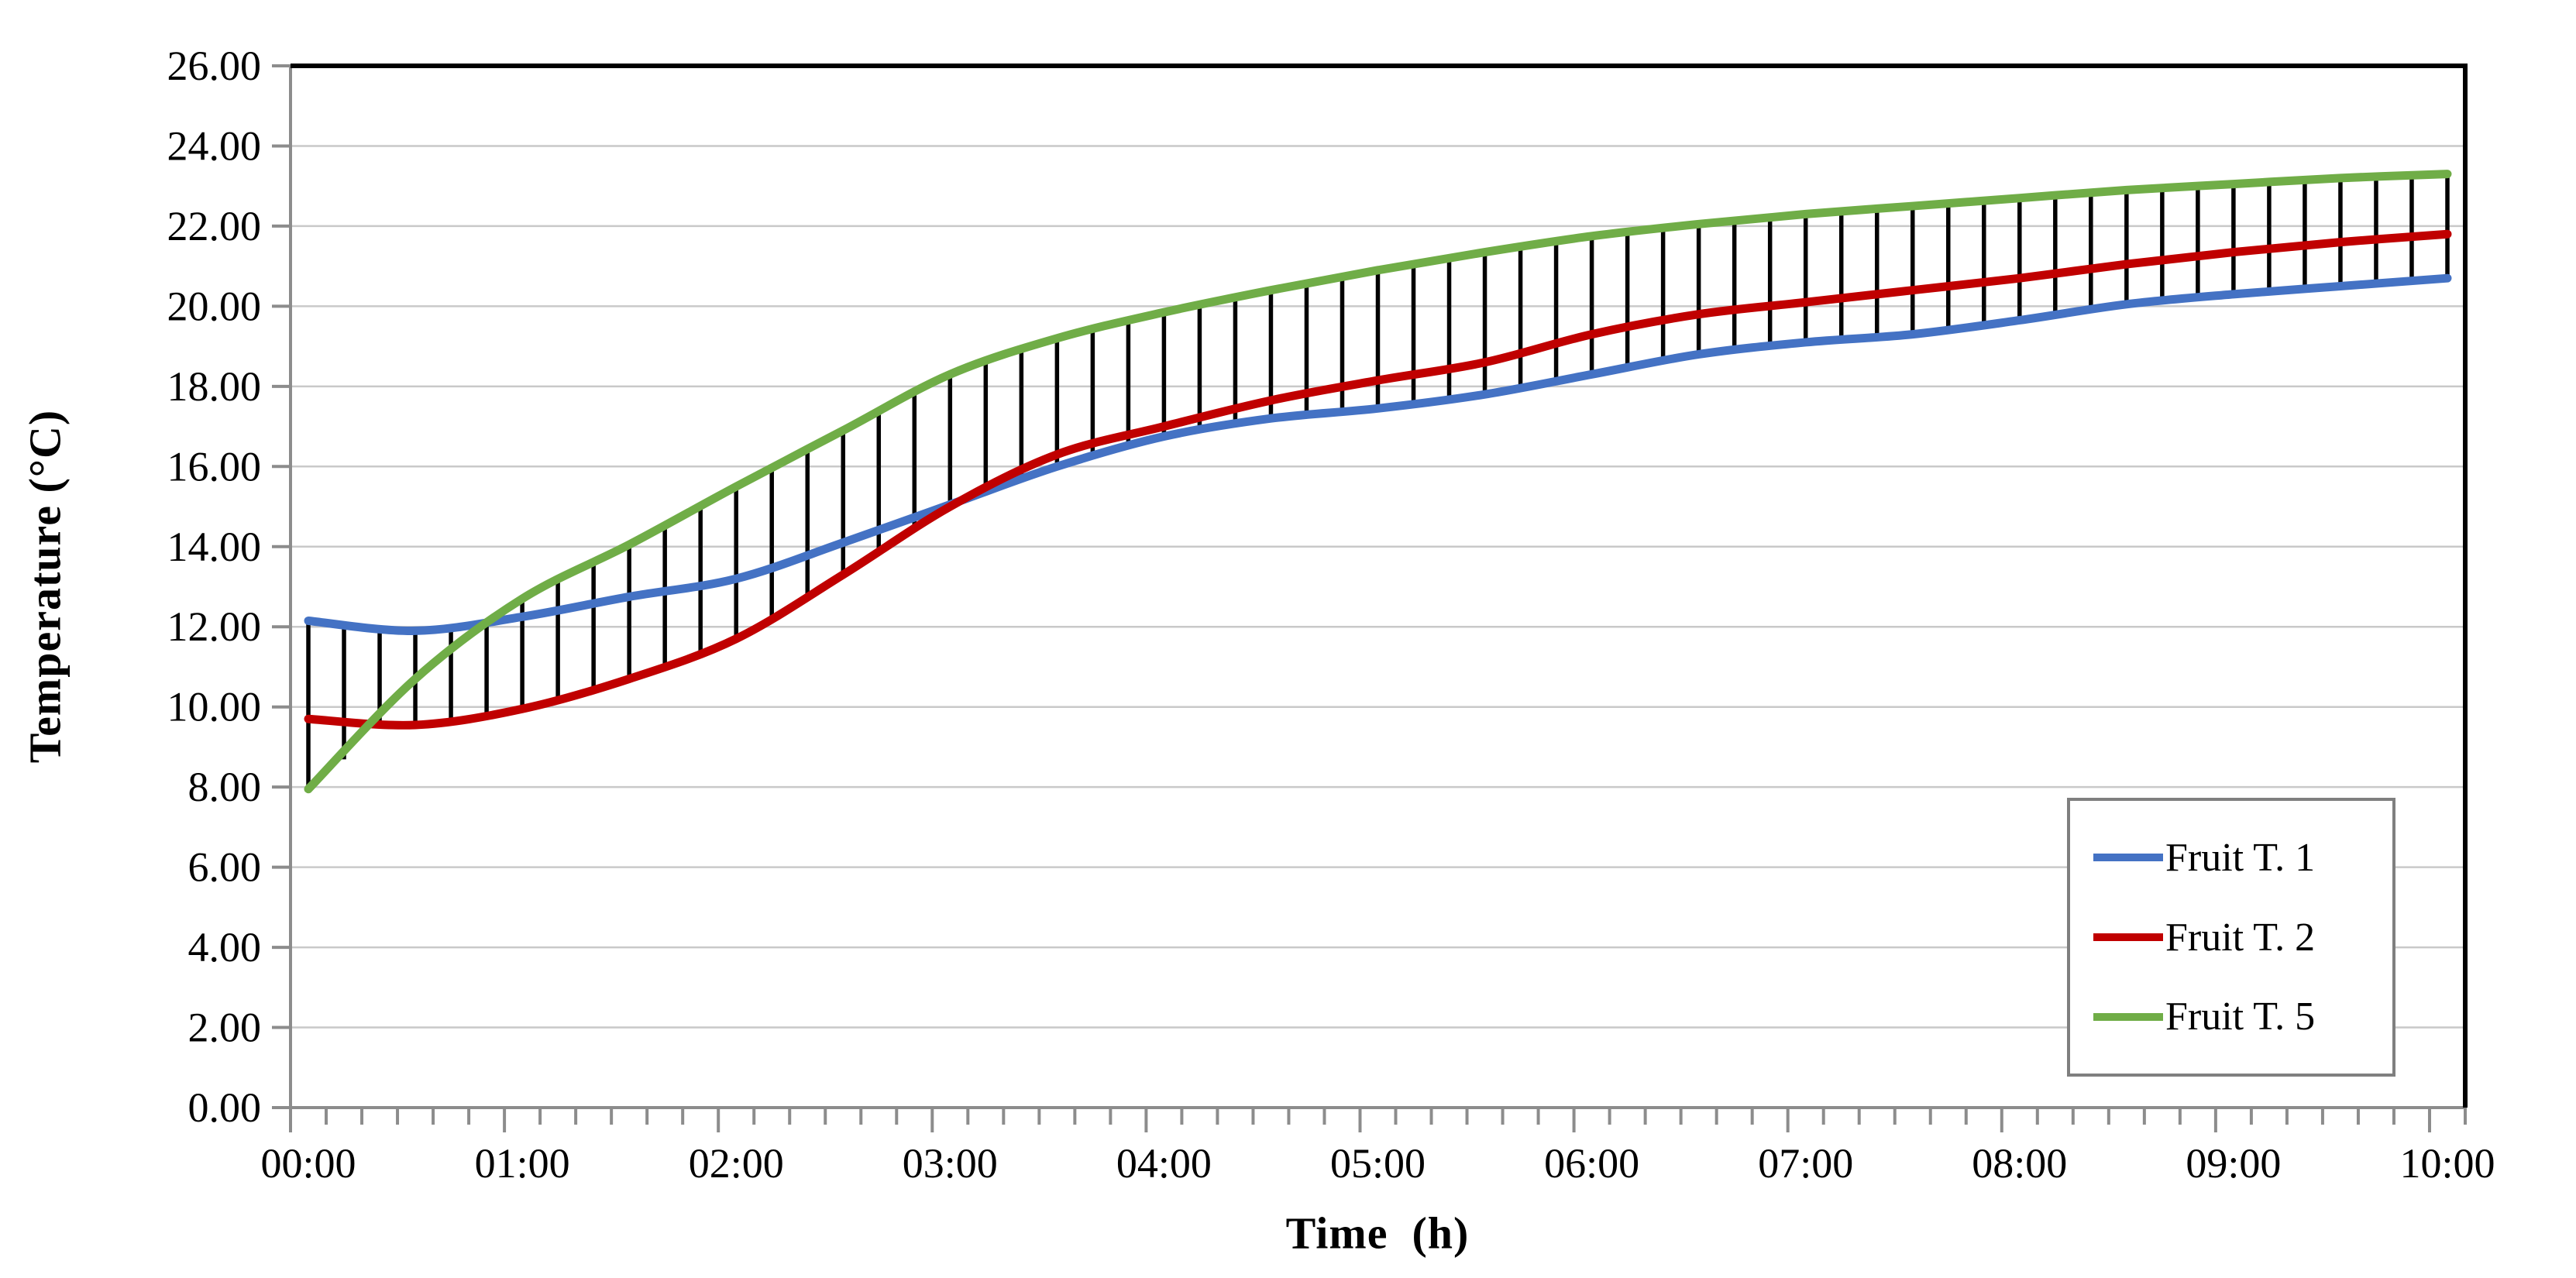  What do you see at coordinates (214, 707) in the screenshot?
I see `y-tick-label: 10.00` at bounding box center [214, 707].